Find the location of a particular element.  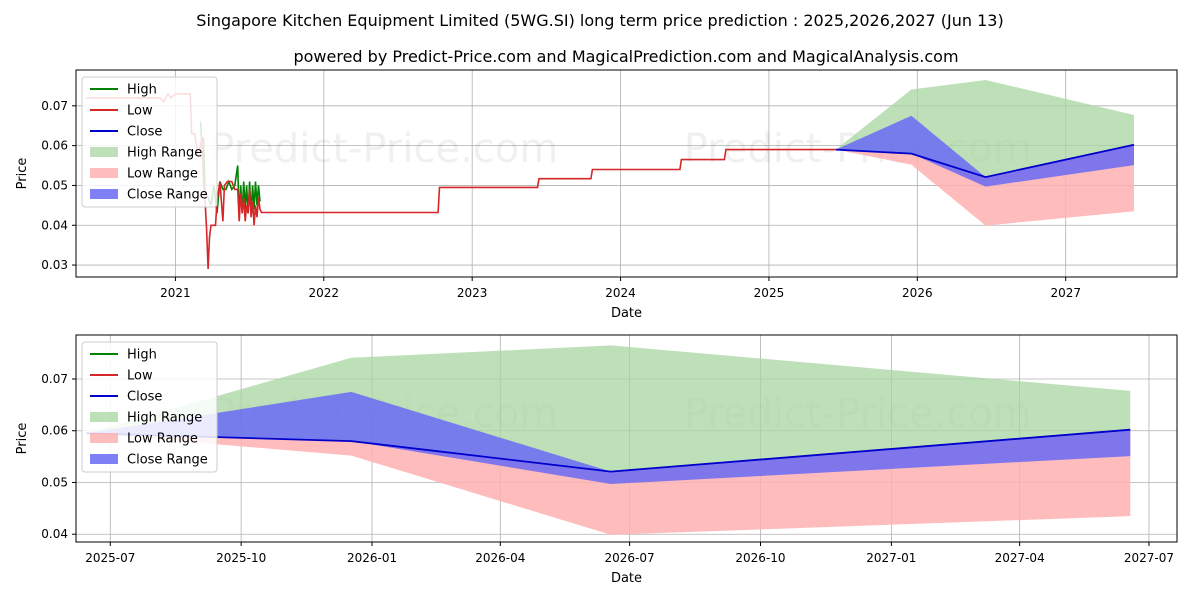

x-tick-label: 2025-10 is located at coordinates (241, 558).